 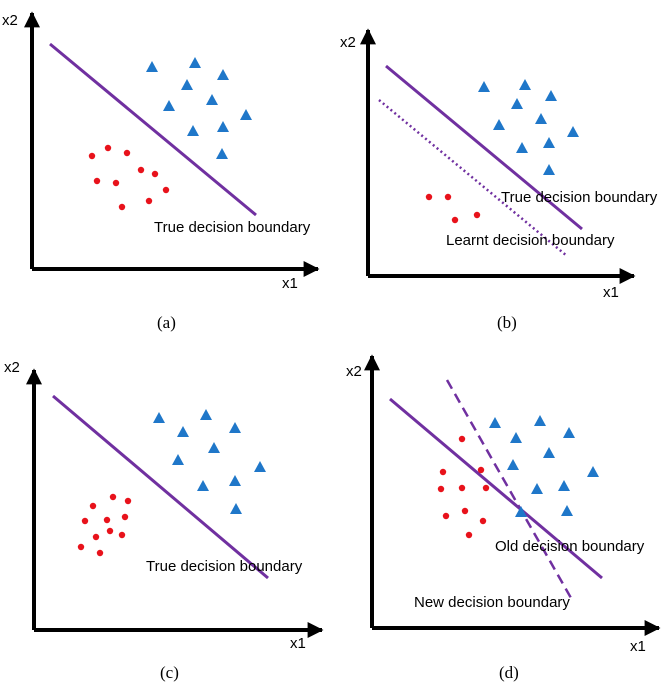 What do you see at coordinates (507, 322) in the screenshot?
I see `panel-b-caption: (b)` at bounding box center [507, 322].